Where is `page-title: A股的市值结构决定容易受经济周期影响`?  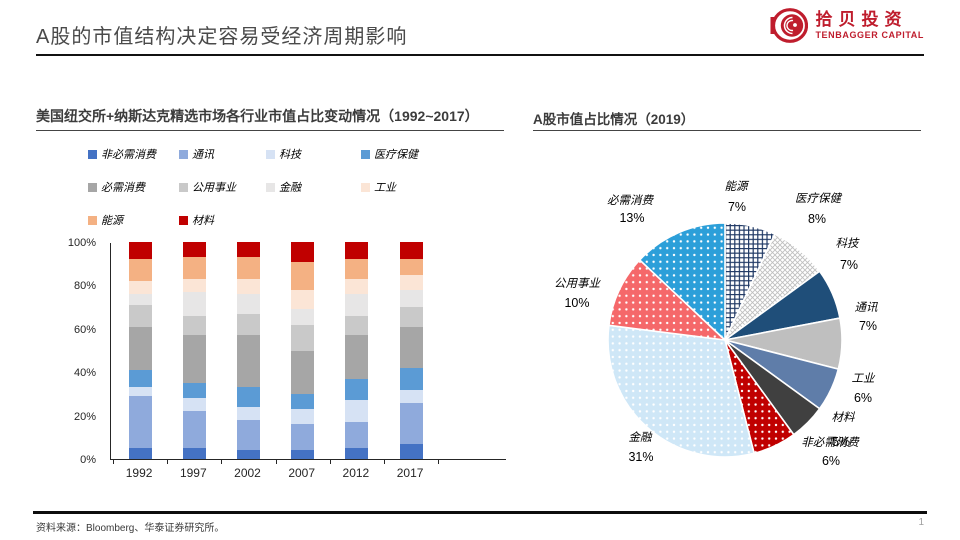
page-title: A股的市值结构决定容易受经济周期影响 is located at coordinates (222, 37).